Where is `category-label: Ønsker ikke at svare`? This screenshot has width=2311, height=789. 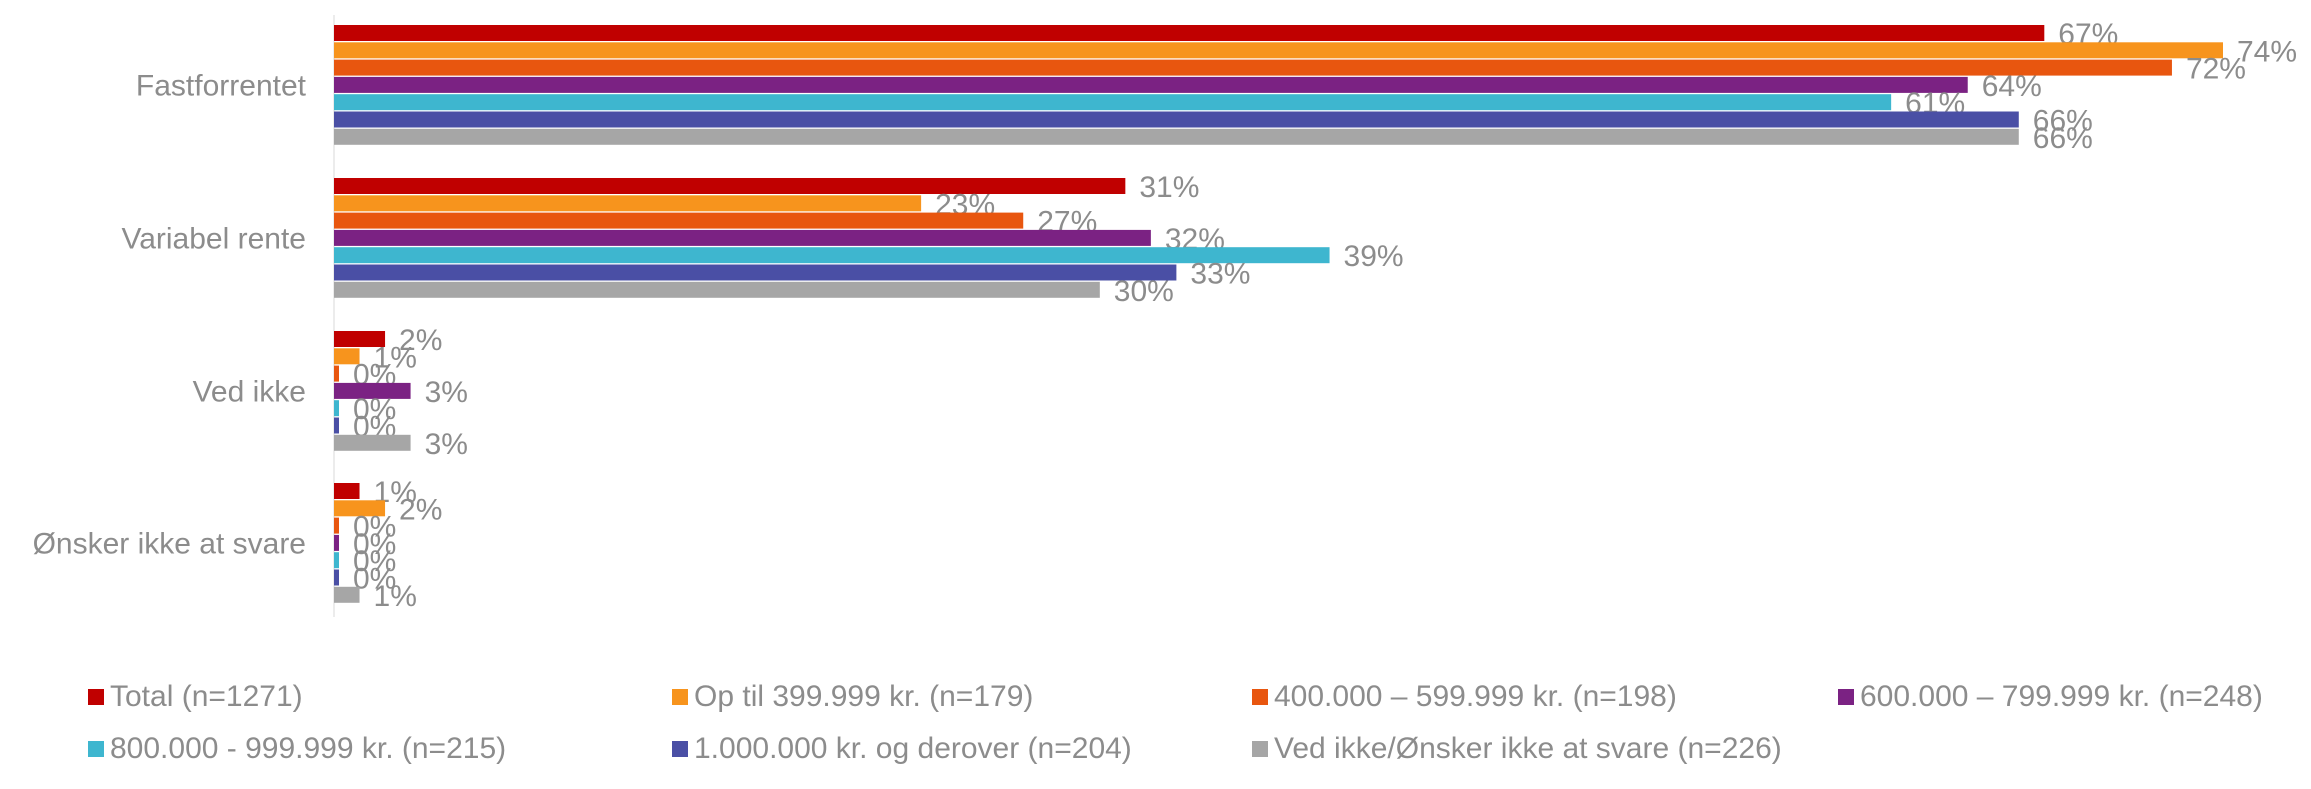
category-label: Ønsker ikke at svare is located at coordinates (169, 544).